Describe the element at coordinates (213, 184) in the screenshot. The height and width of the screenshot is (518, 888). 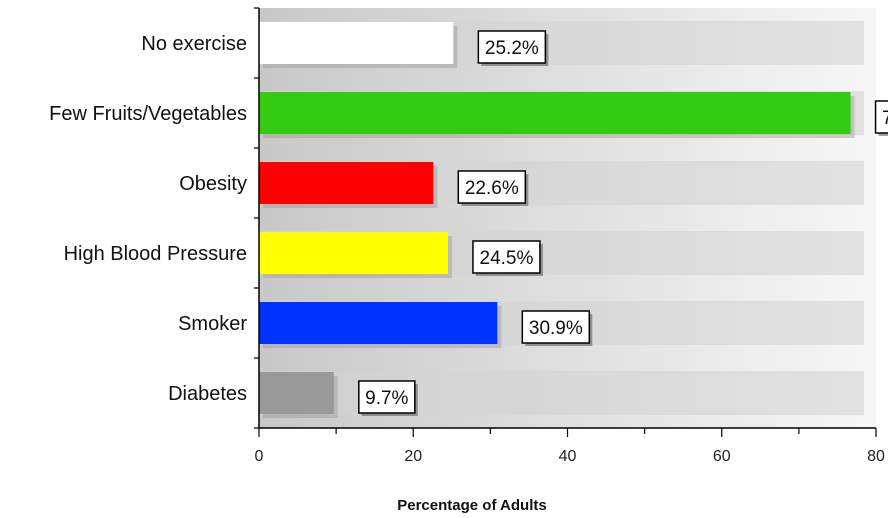
I see `category-label: Obesity` at that location.